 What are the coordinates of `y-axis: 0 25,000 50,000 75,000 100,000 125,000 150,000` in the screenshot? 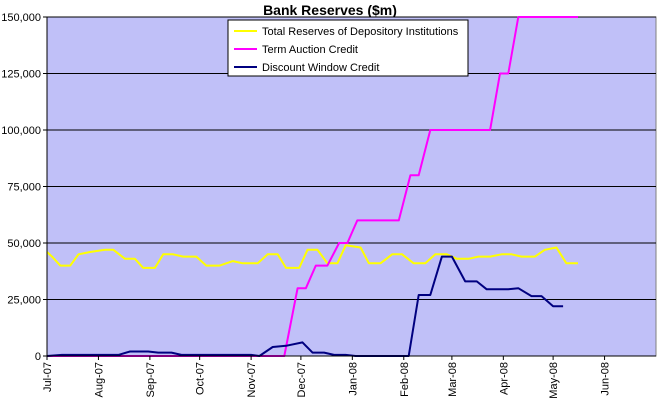 It's located at (24, 187).